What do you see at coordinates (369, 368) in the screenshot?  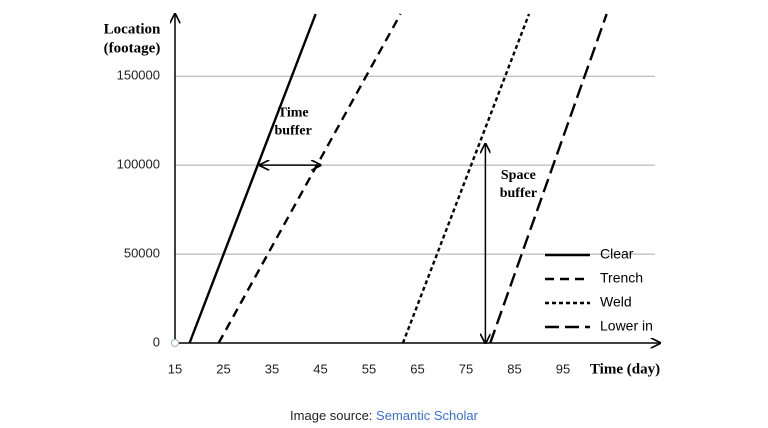 I see `x-tick-label: 55` at bounding box center [369, 368].